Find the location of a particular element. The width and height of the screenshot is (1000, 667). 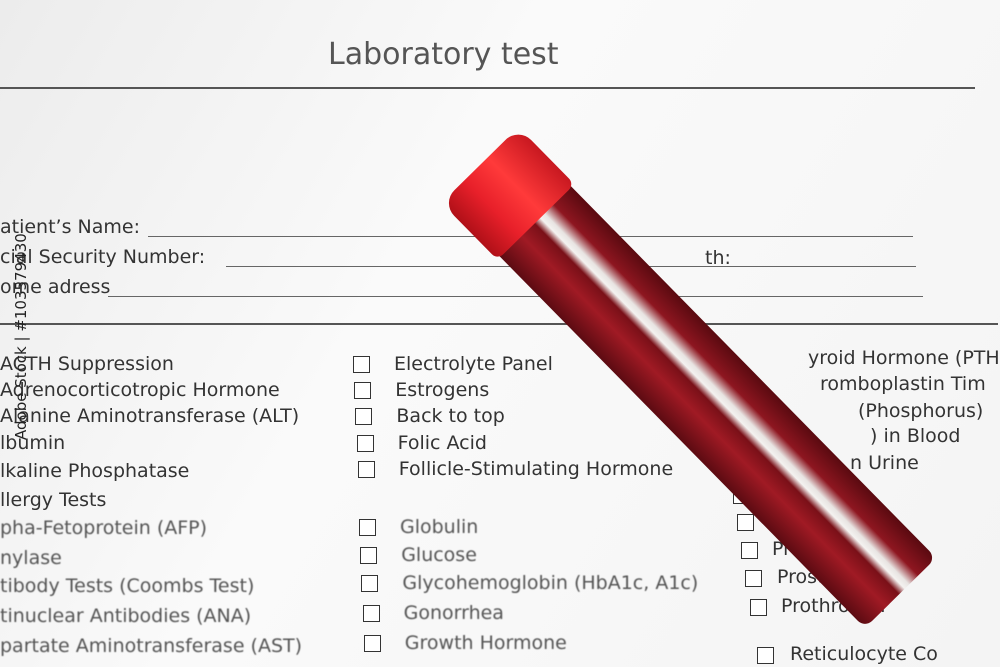

form-title: Laboratory test is located at coordinates (443, 54).